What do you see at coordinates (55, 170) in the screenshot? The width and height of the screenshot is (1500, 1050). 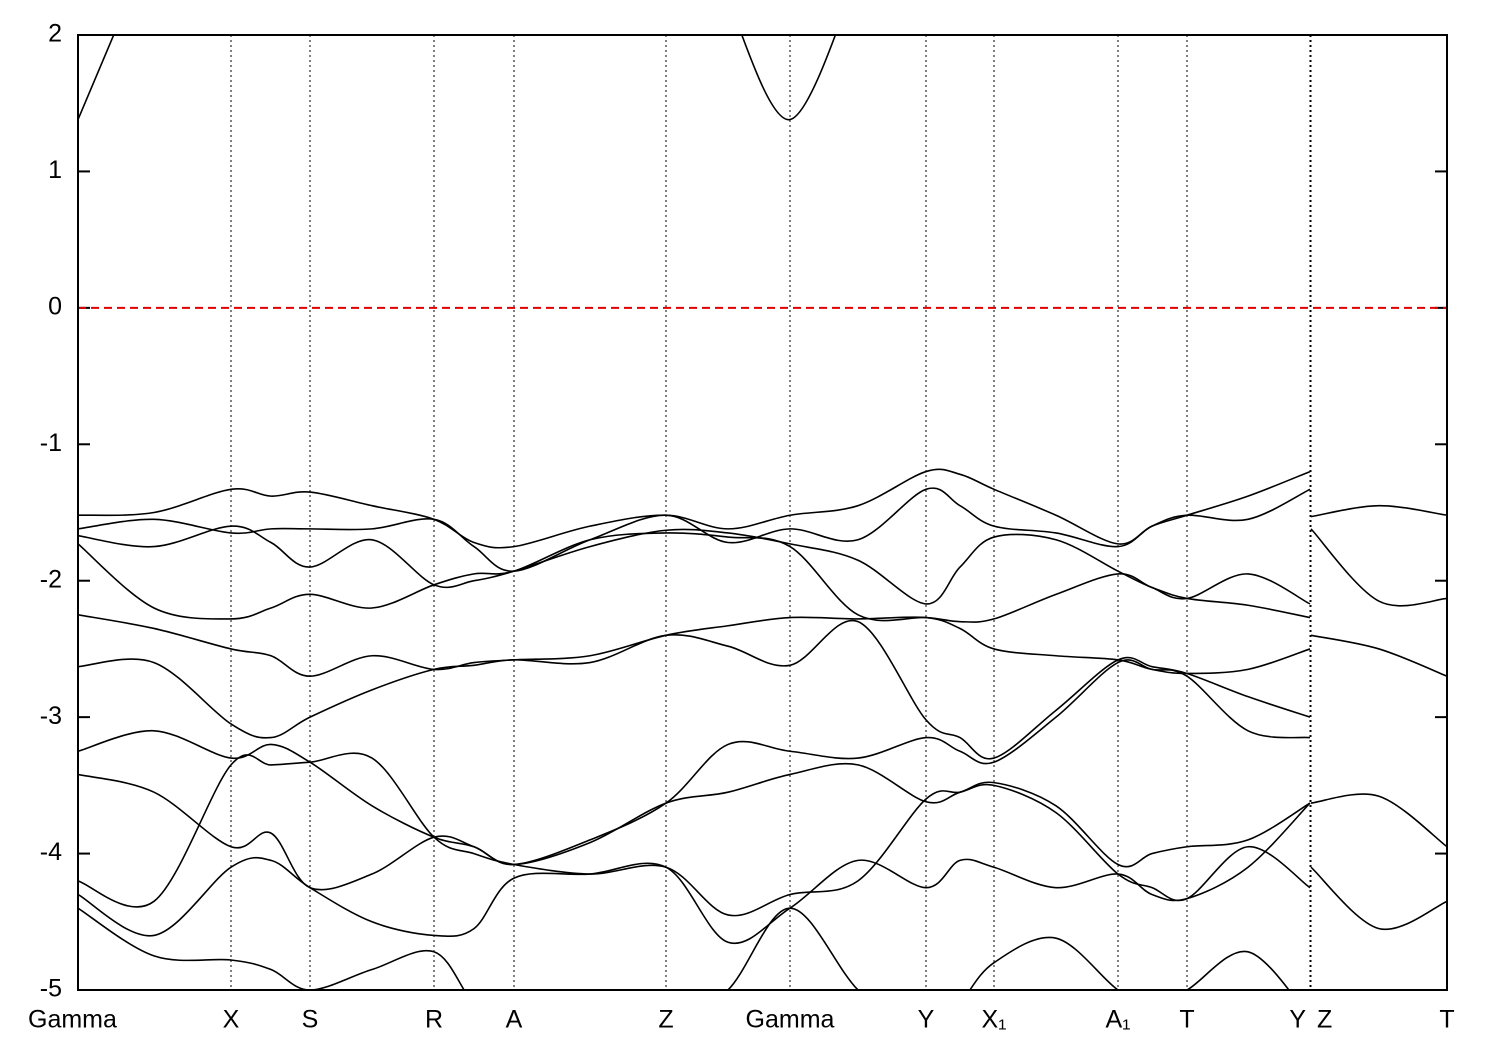 I see `y-tick-label: 1` at bounding box center [55, 170].